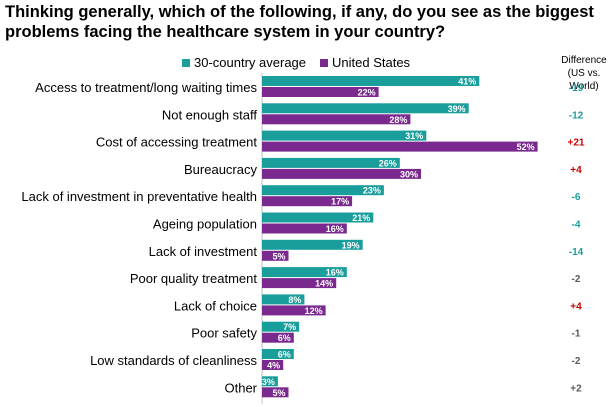 This screenshot has height=407, width=615. Describe the element at coordinates (351, 245) in the screenshot. I see `value-label-world: 19%` at that location.